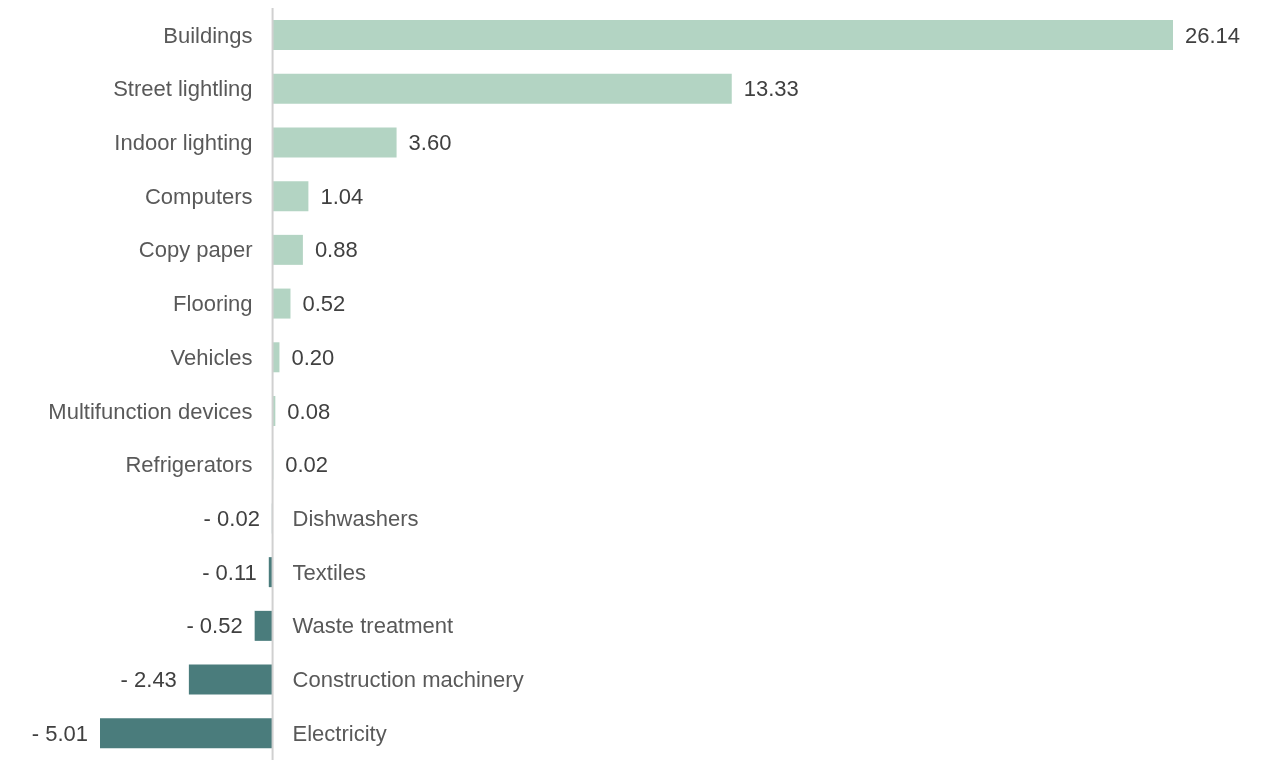 The image size is (1263, 760). Describe the element at coordinates (183, 142) in the screenshot. I see `y-tick-label: Indoor lighting` at that location.